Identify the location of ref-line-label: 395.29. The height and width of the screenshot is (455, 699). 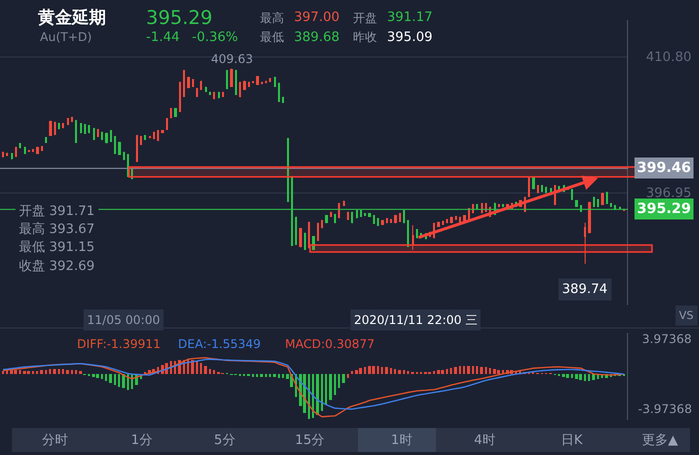
(664, 209).